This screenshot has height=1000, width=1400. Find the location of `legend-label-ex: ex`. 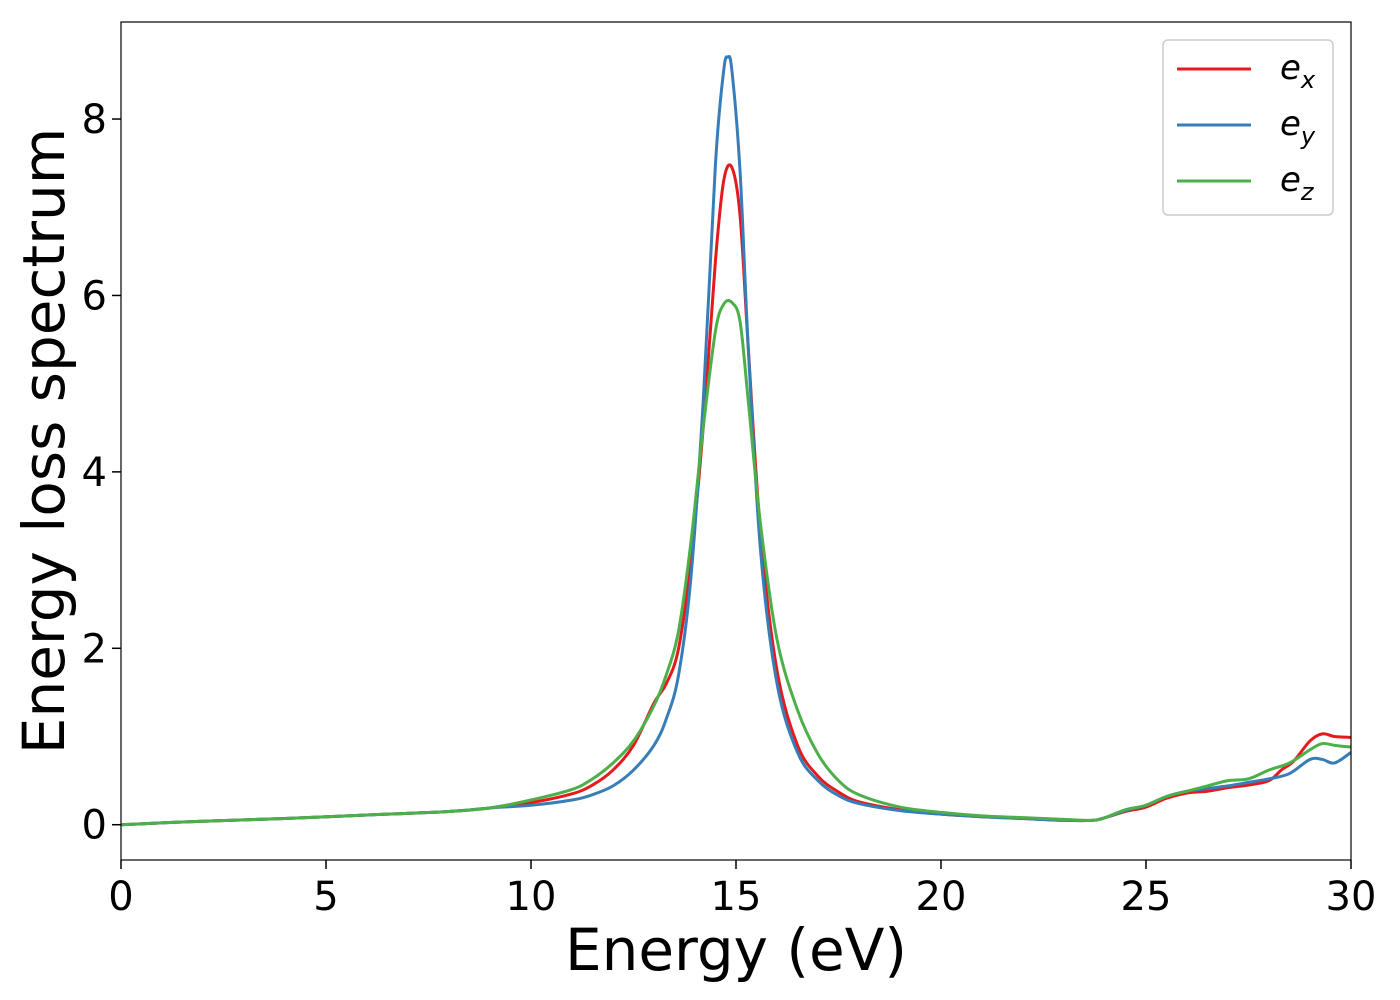

legend-label-ex: ex is located at coordinates (1298, 71).